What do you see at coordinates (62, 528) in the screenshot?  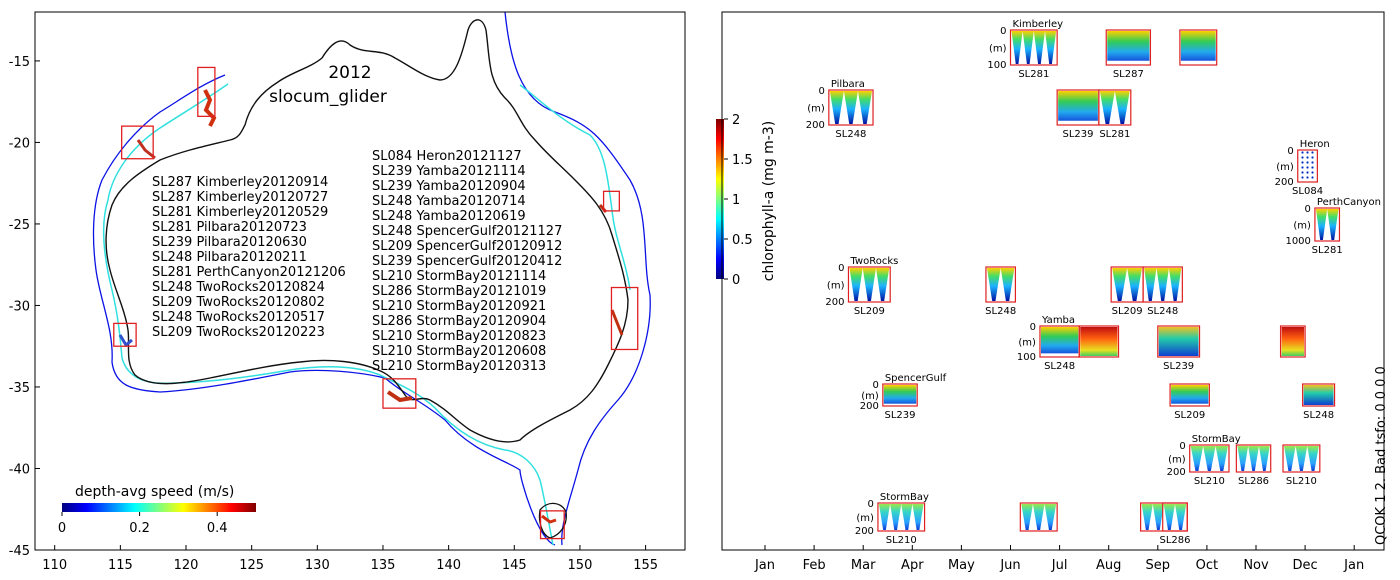 I see `speed-tick-label: 0` at bounding box center [62, 528].